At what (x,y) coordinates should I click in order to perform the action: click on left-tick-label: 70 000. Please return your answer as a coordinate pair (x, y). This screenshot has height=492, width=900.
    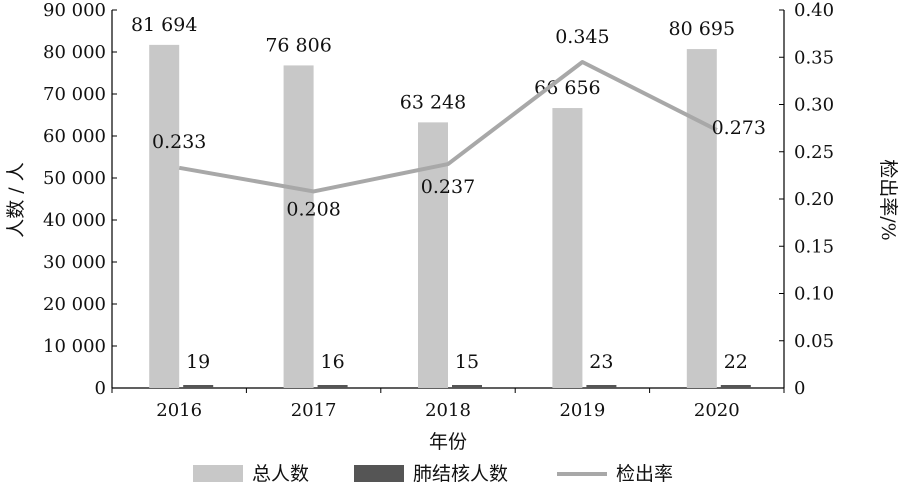
    Looking at the image, I should click on (74, 94).